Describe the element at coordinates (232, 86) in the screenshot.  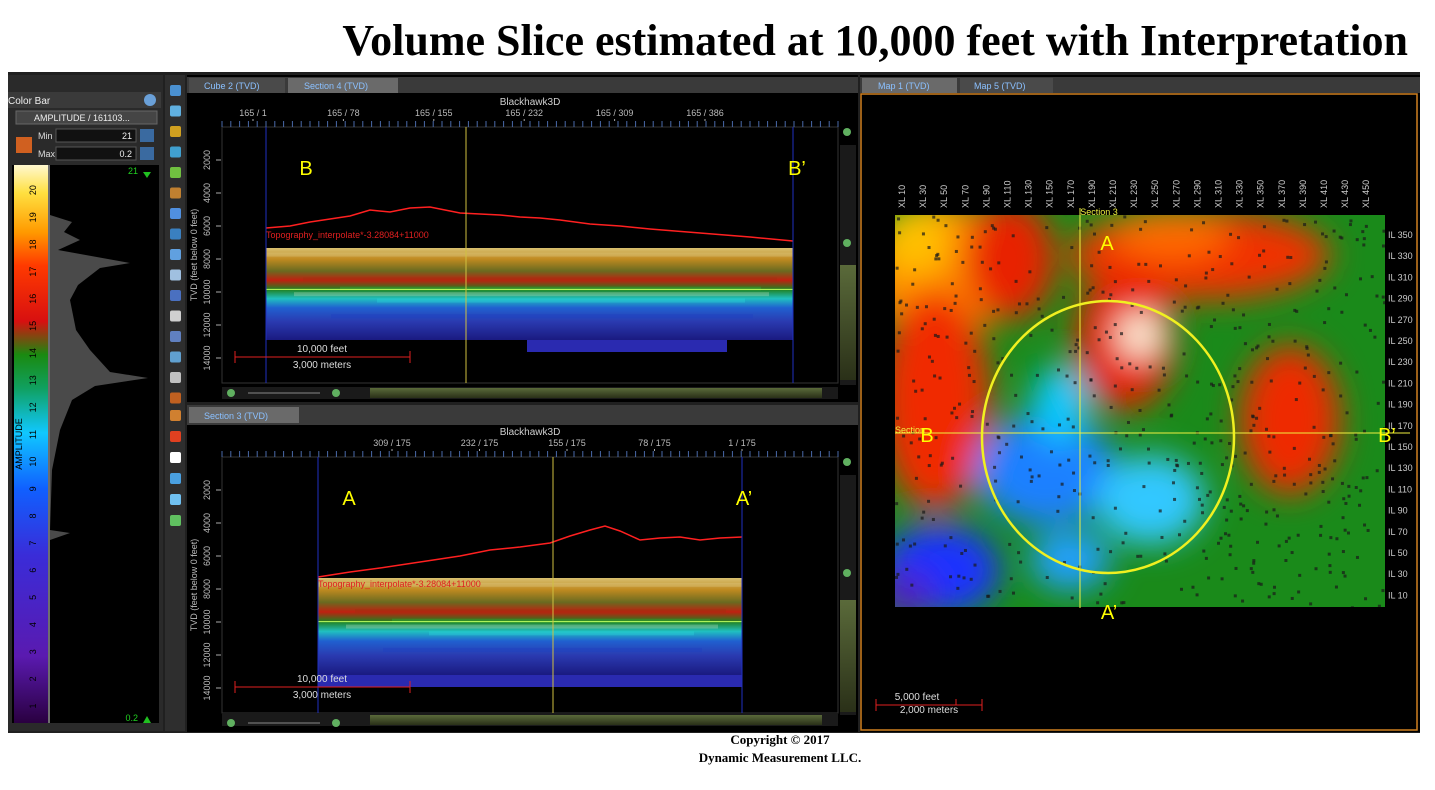
I see `tab-label: Cube 2 (TVD)` at that location.